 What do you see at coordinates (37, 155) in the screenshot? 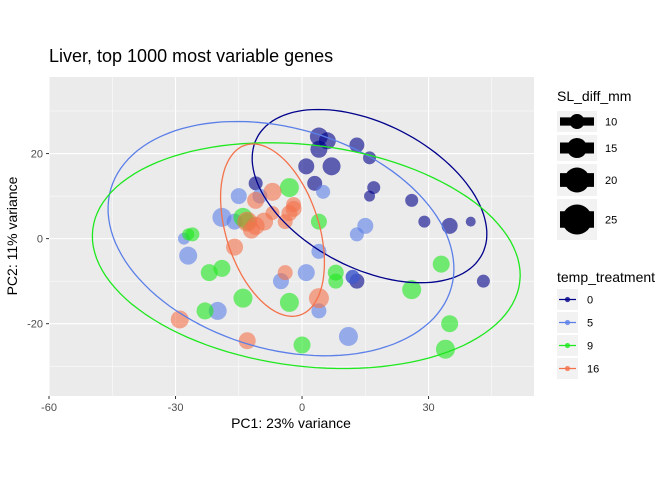
I see `y-tick-label: 20` at bounding box center [37, 155].